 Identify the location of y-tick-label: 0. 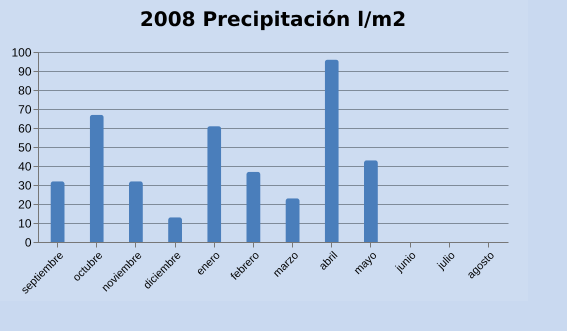
(28, 243).